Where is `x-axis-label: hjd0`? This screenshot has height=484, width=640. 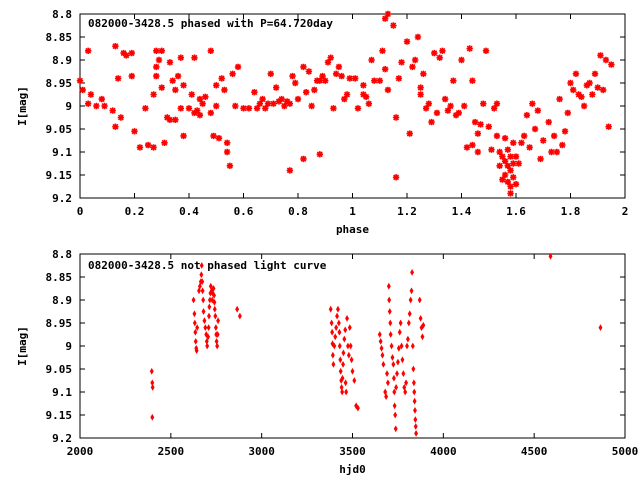 x-axis-label: hjd0 is located at coordinates (352, 469).